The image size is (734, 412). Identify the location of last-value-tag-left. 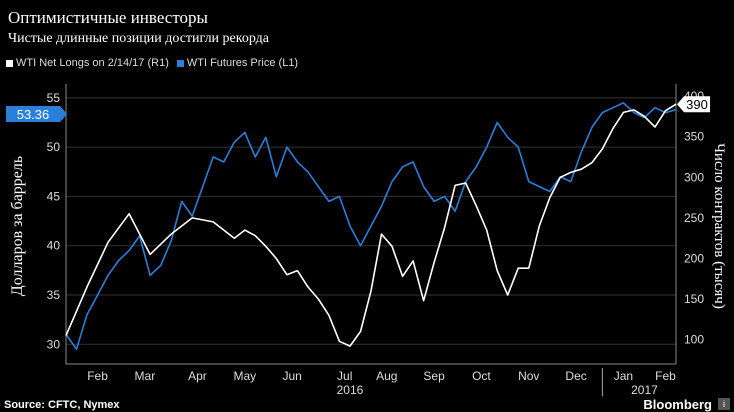
(36, 114).